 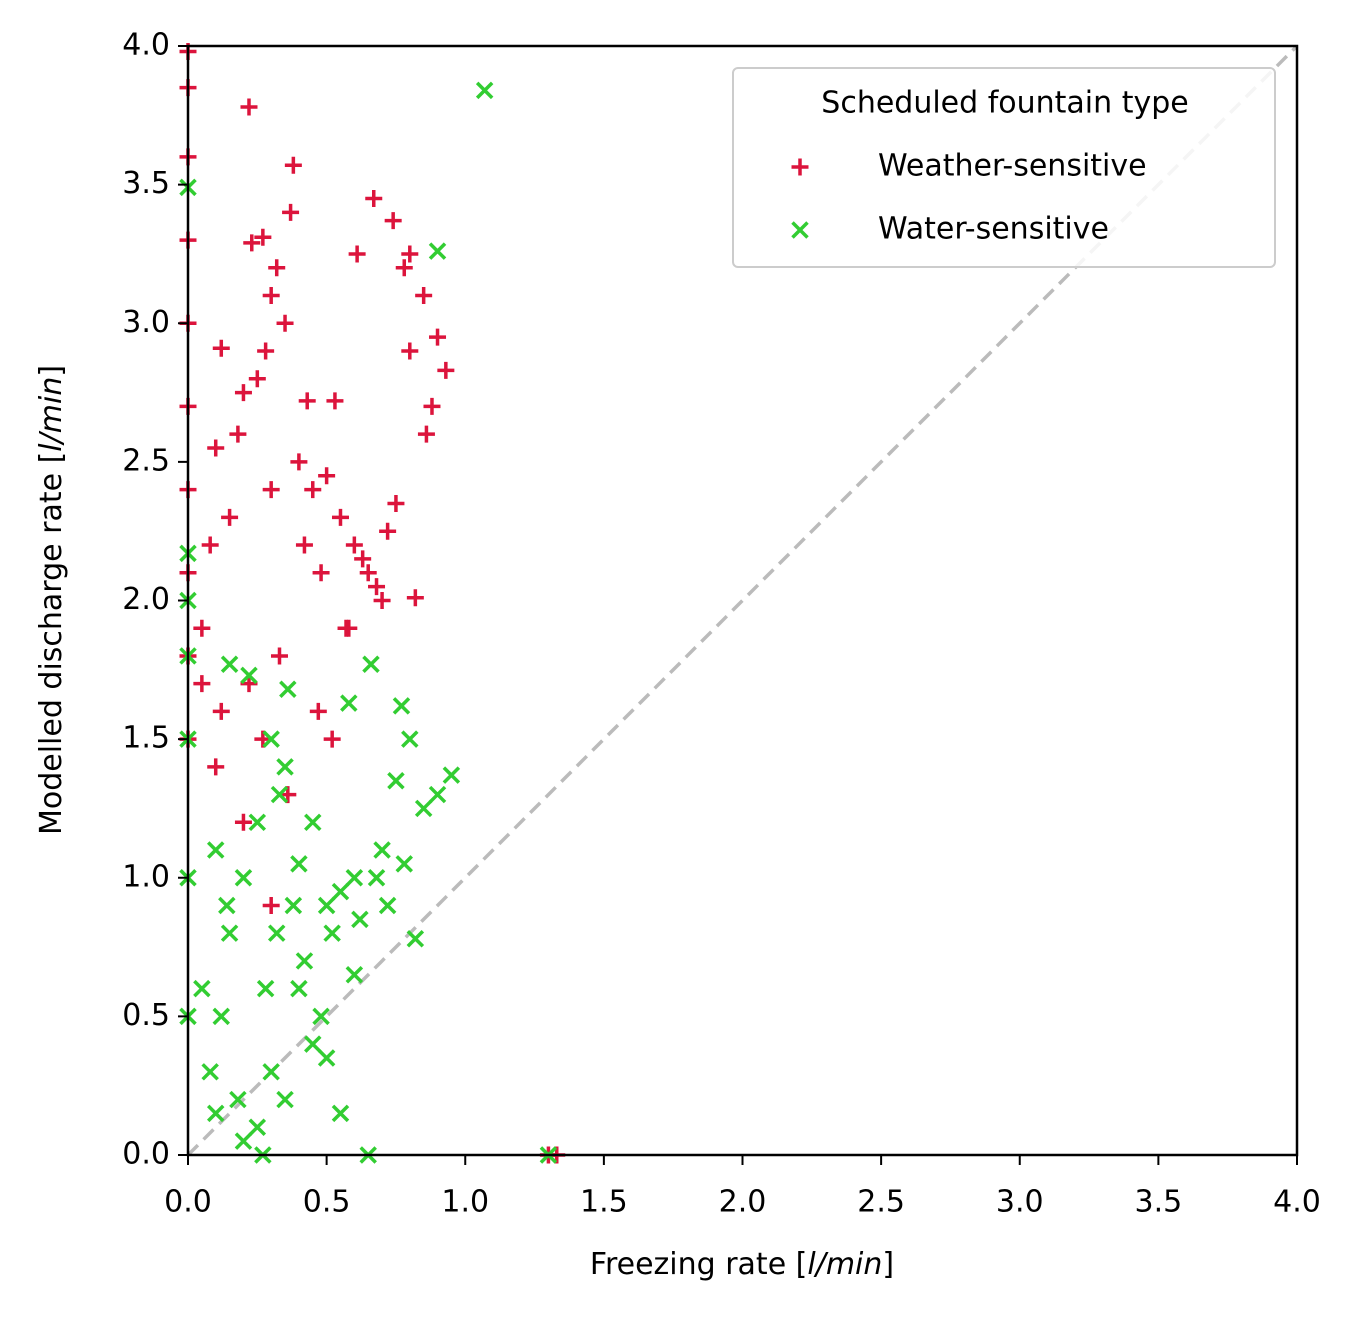 I want to click on x-label-text: Freezing rate [, so click(x=699, y=1264).